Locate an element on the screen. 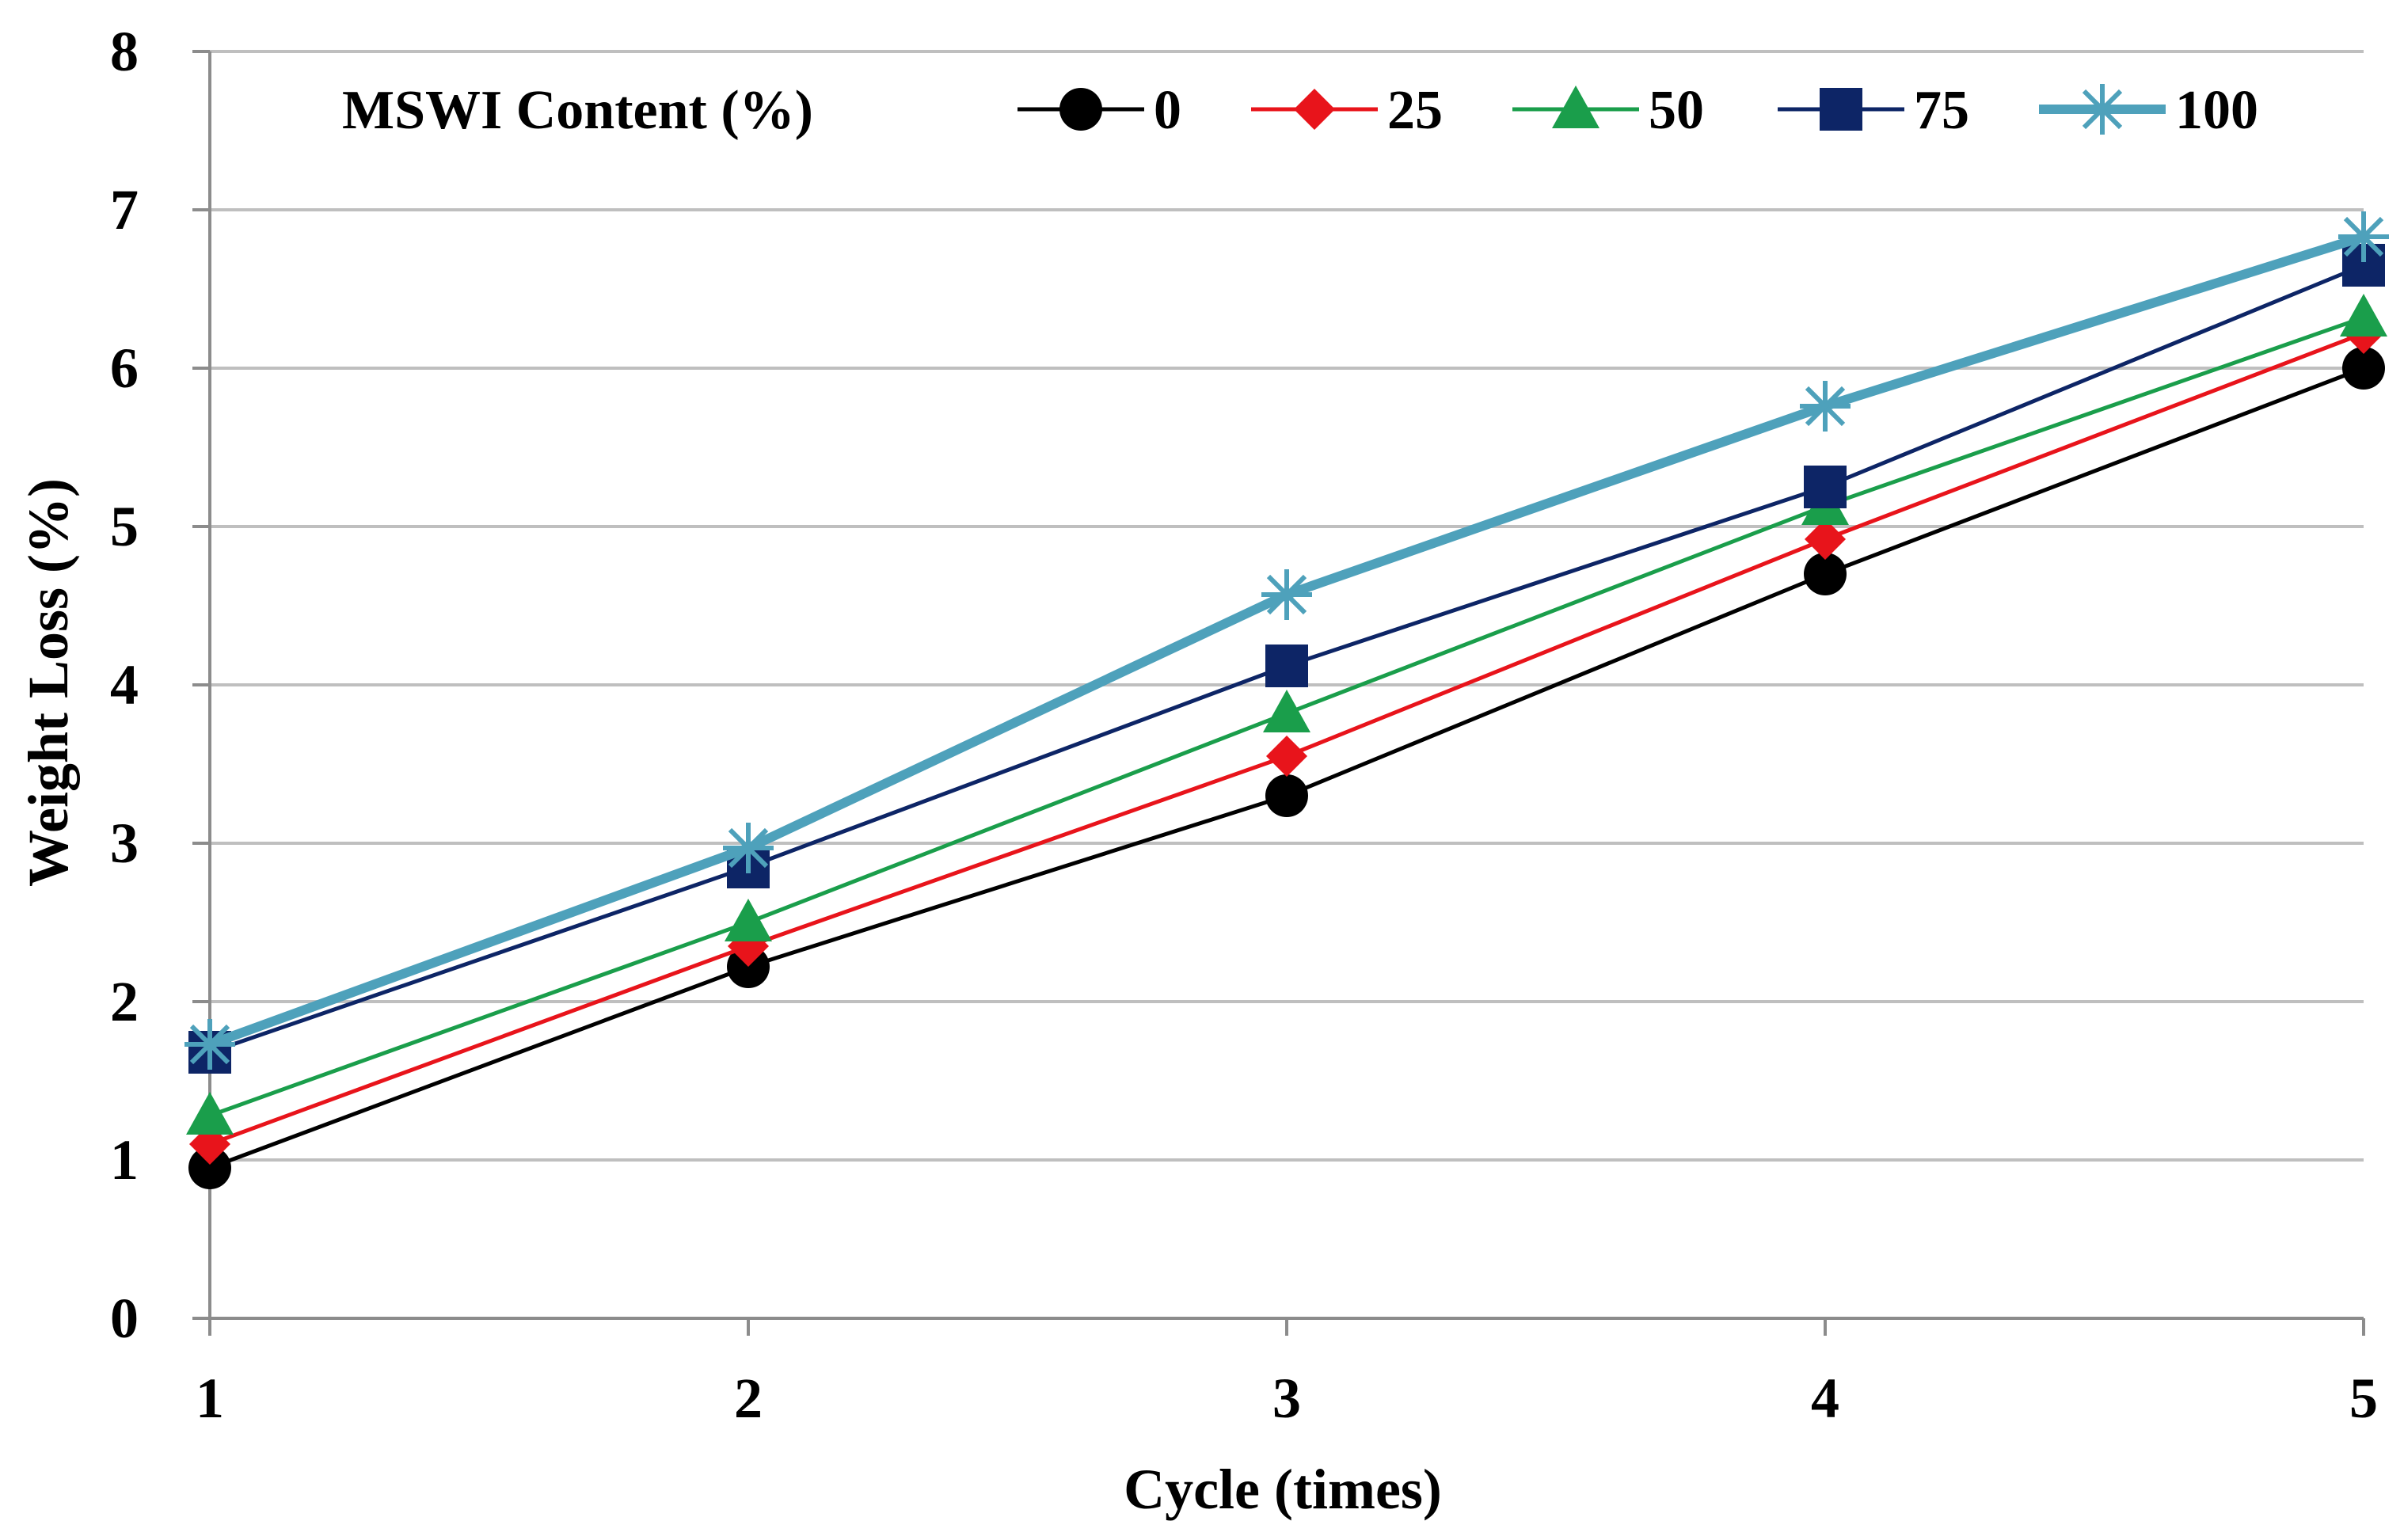  legend-label-25: 25 is located at coordinates (1415, 110).